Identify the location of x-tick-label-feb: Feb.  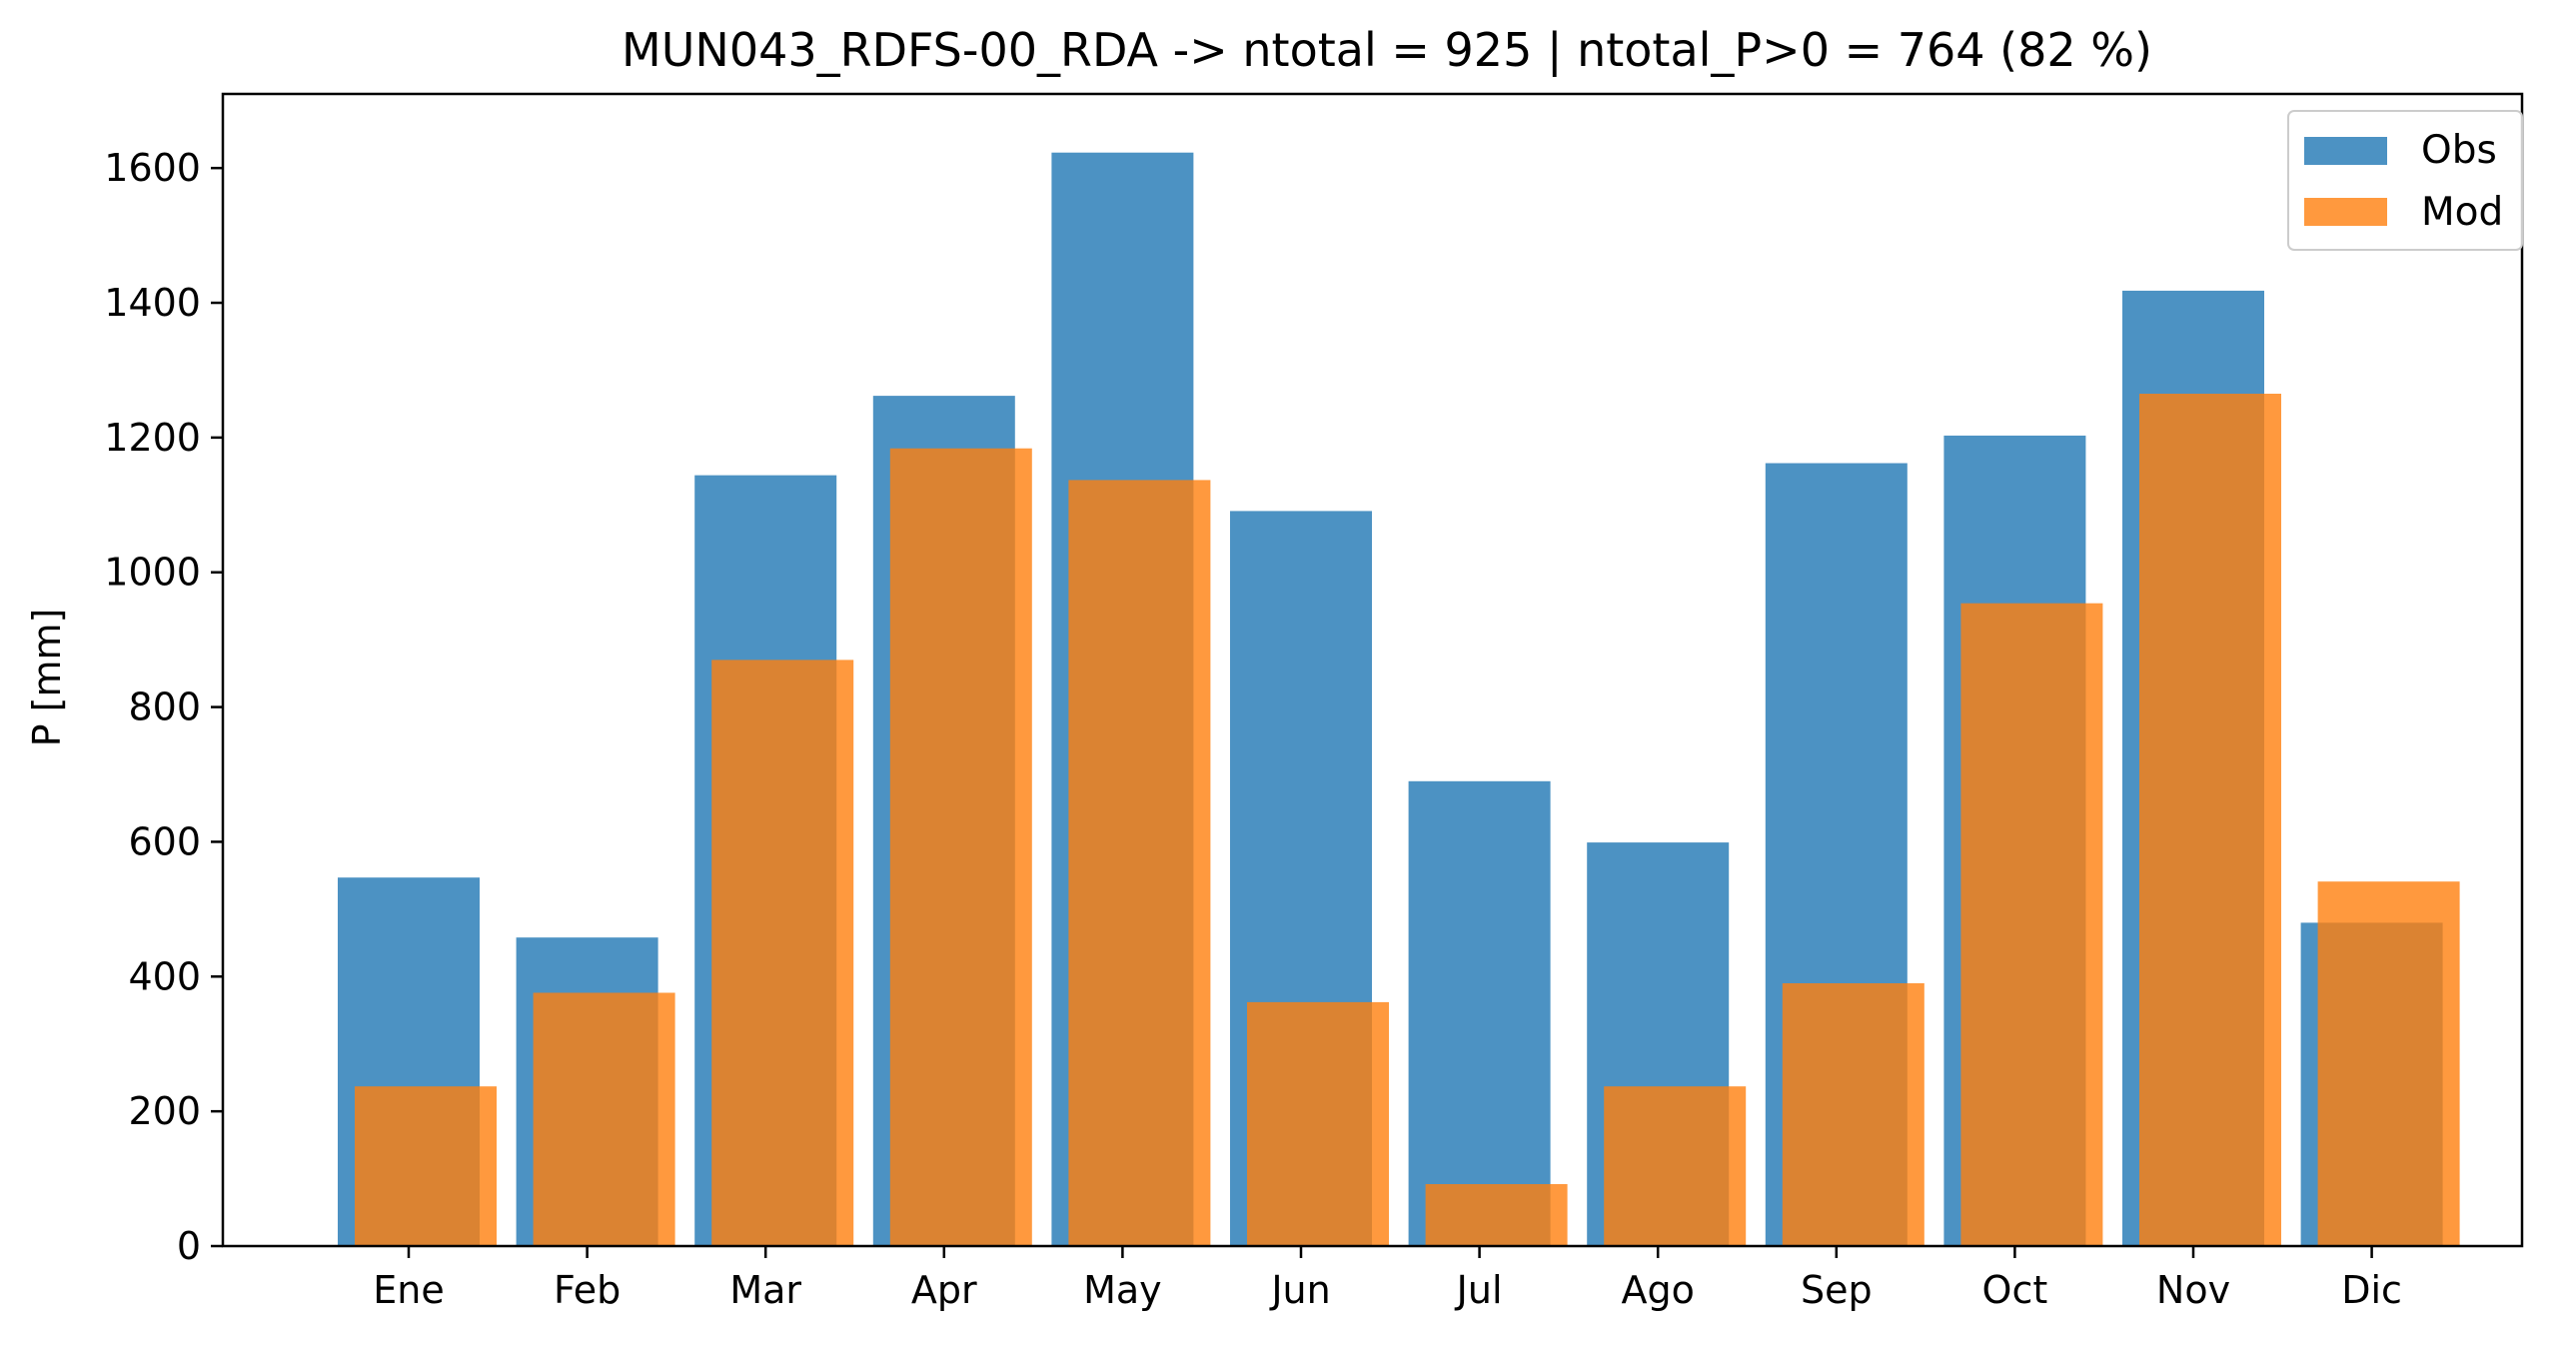
(587, 1290).